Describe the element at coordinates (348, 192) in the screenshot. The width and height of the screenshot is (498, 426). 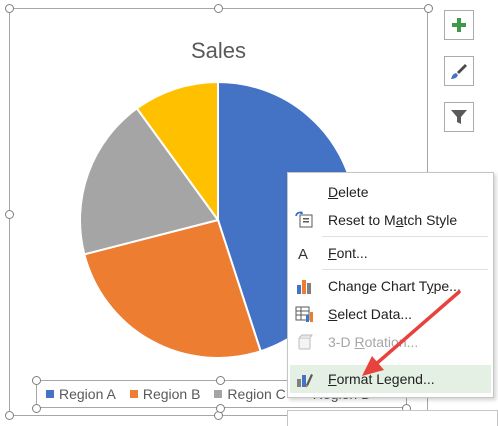
I see `menu-label-delete: Delete` at that location.